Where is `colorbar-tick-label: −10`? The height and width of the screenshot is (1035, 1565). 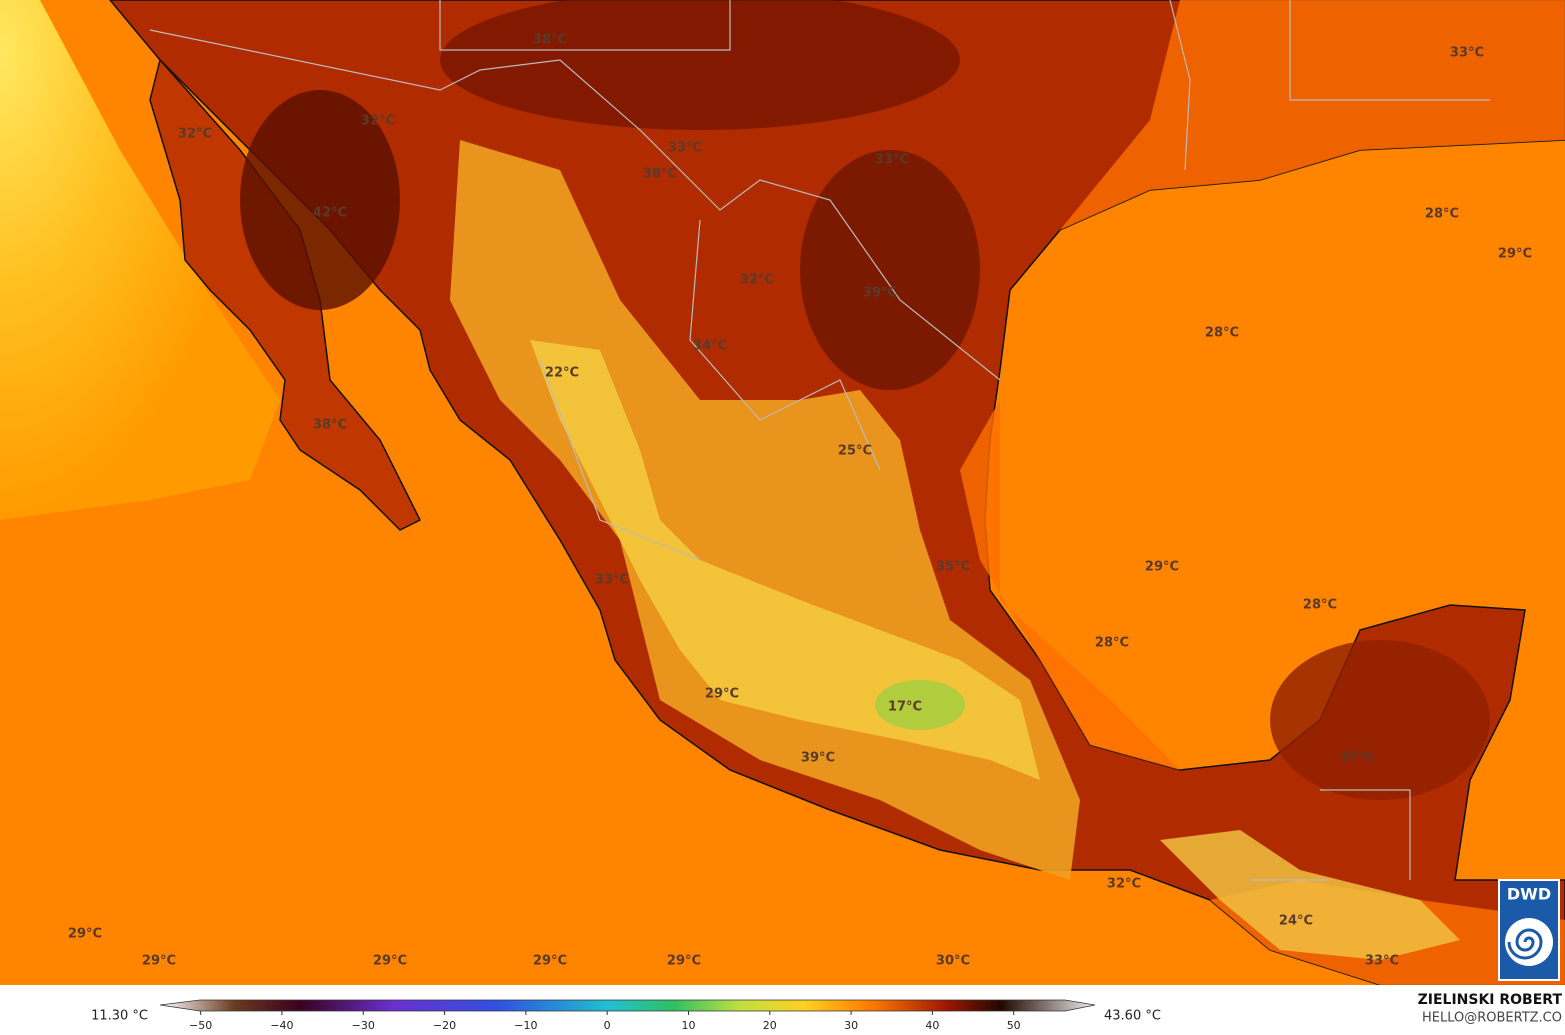 colorbar-tick-label: −10 is located at coordinates (525, 1025).